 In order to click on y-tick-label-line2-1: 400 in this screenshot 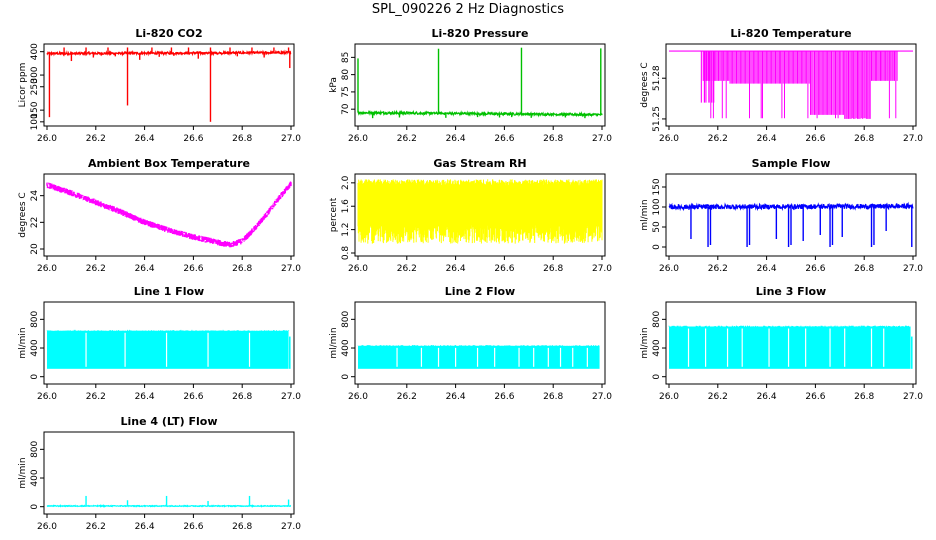, I will do `click(346, 347)`.